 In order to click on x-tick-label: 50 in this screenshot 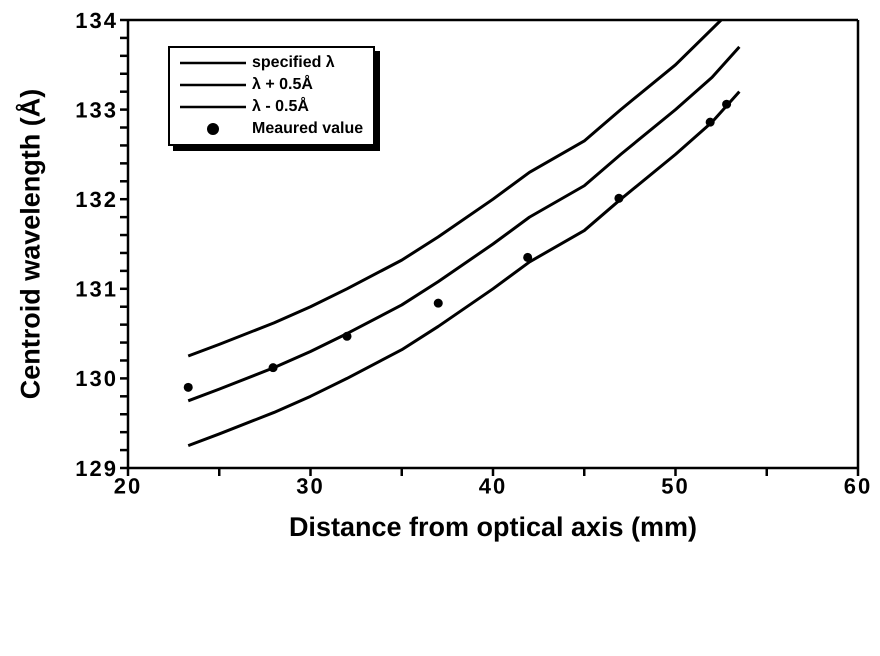, I will do `click(675, 486)`.